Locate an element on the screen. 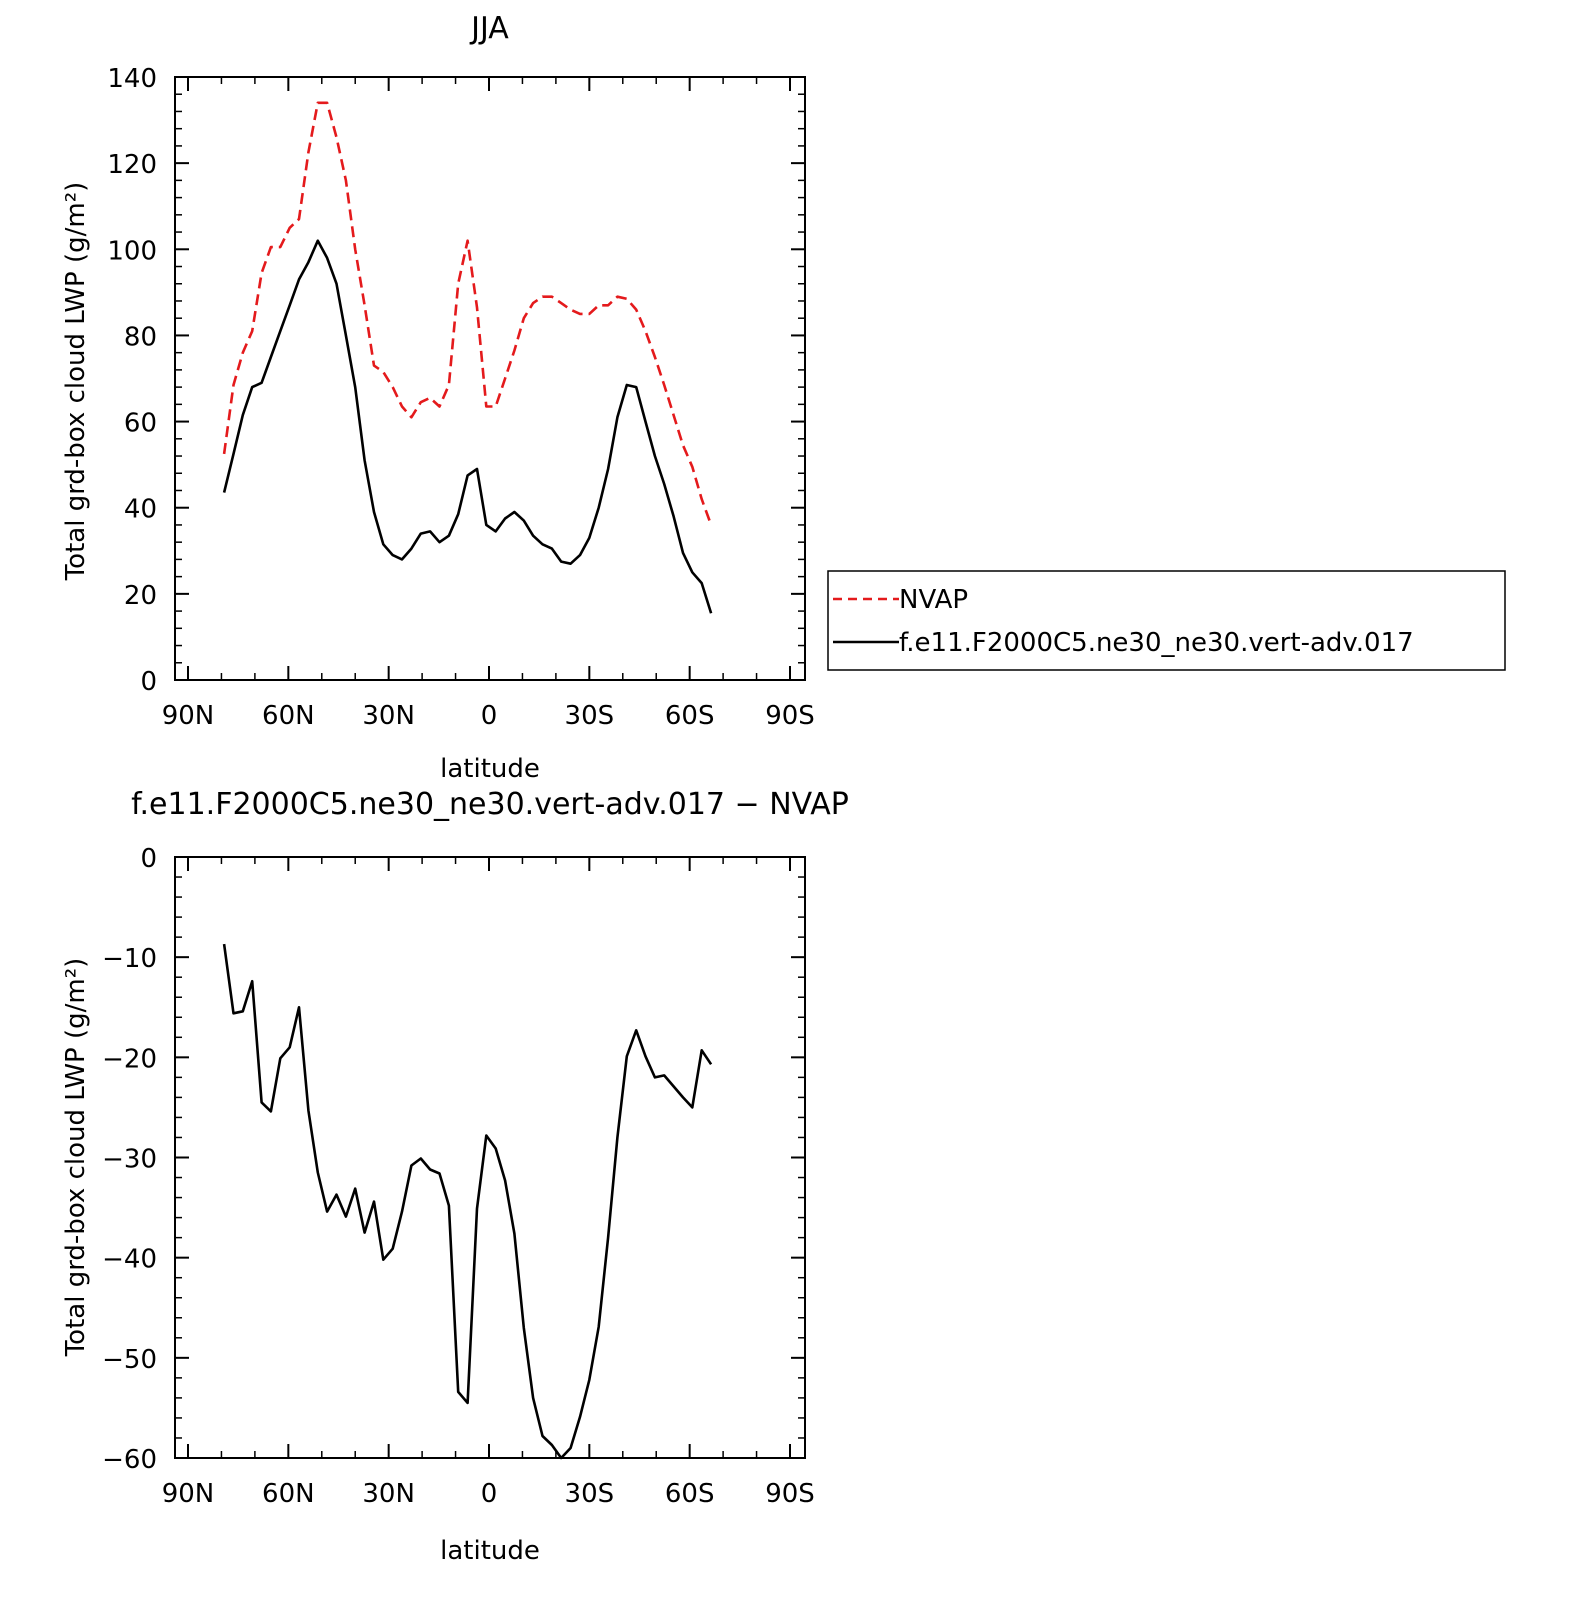 This screenshot has height=1597, width=1594. y-tick-label: −30 is located at coordinates (129, 1160).